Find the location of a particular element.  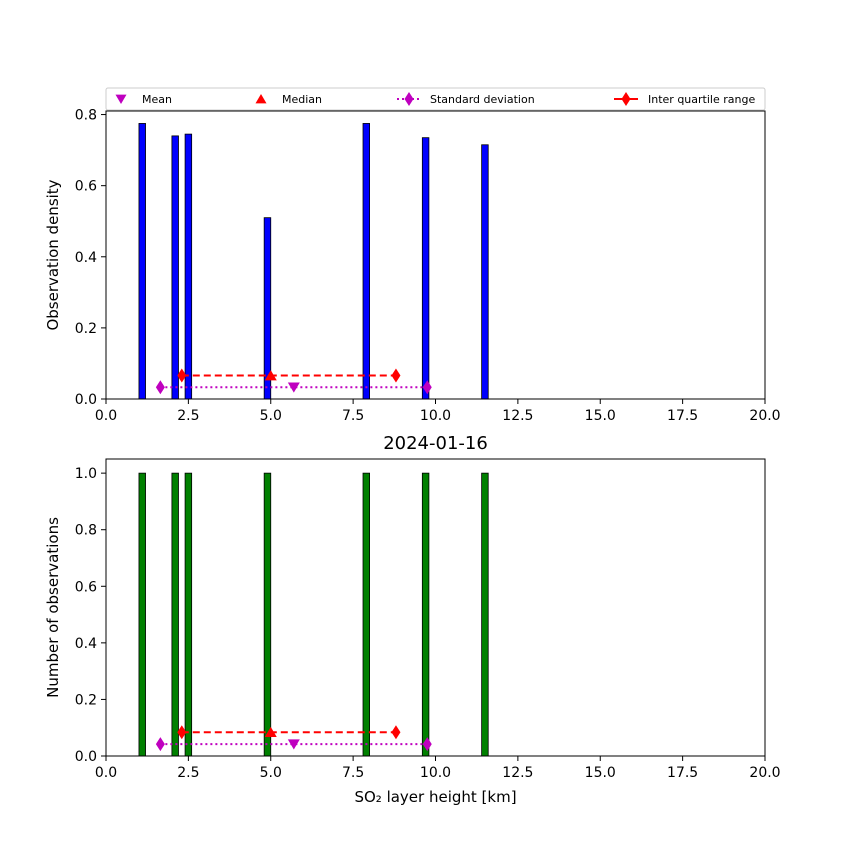

y-axis-label: Observation density is located at coordinates (53, 254).